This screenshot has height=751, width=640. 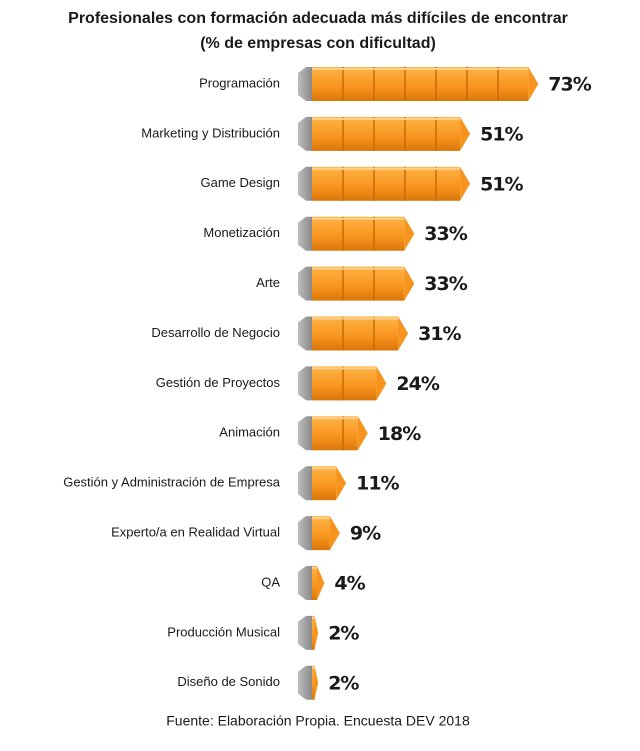 I want to click on value-label: 24%, so click(x=417, y=384).